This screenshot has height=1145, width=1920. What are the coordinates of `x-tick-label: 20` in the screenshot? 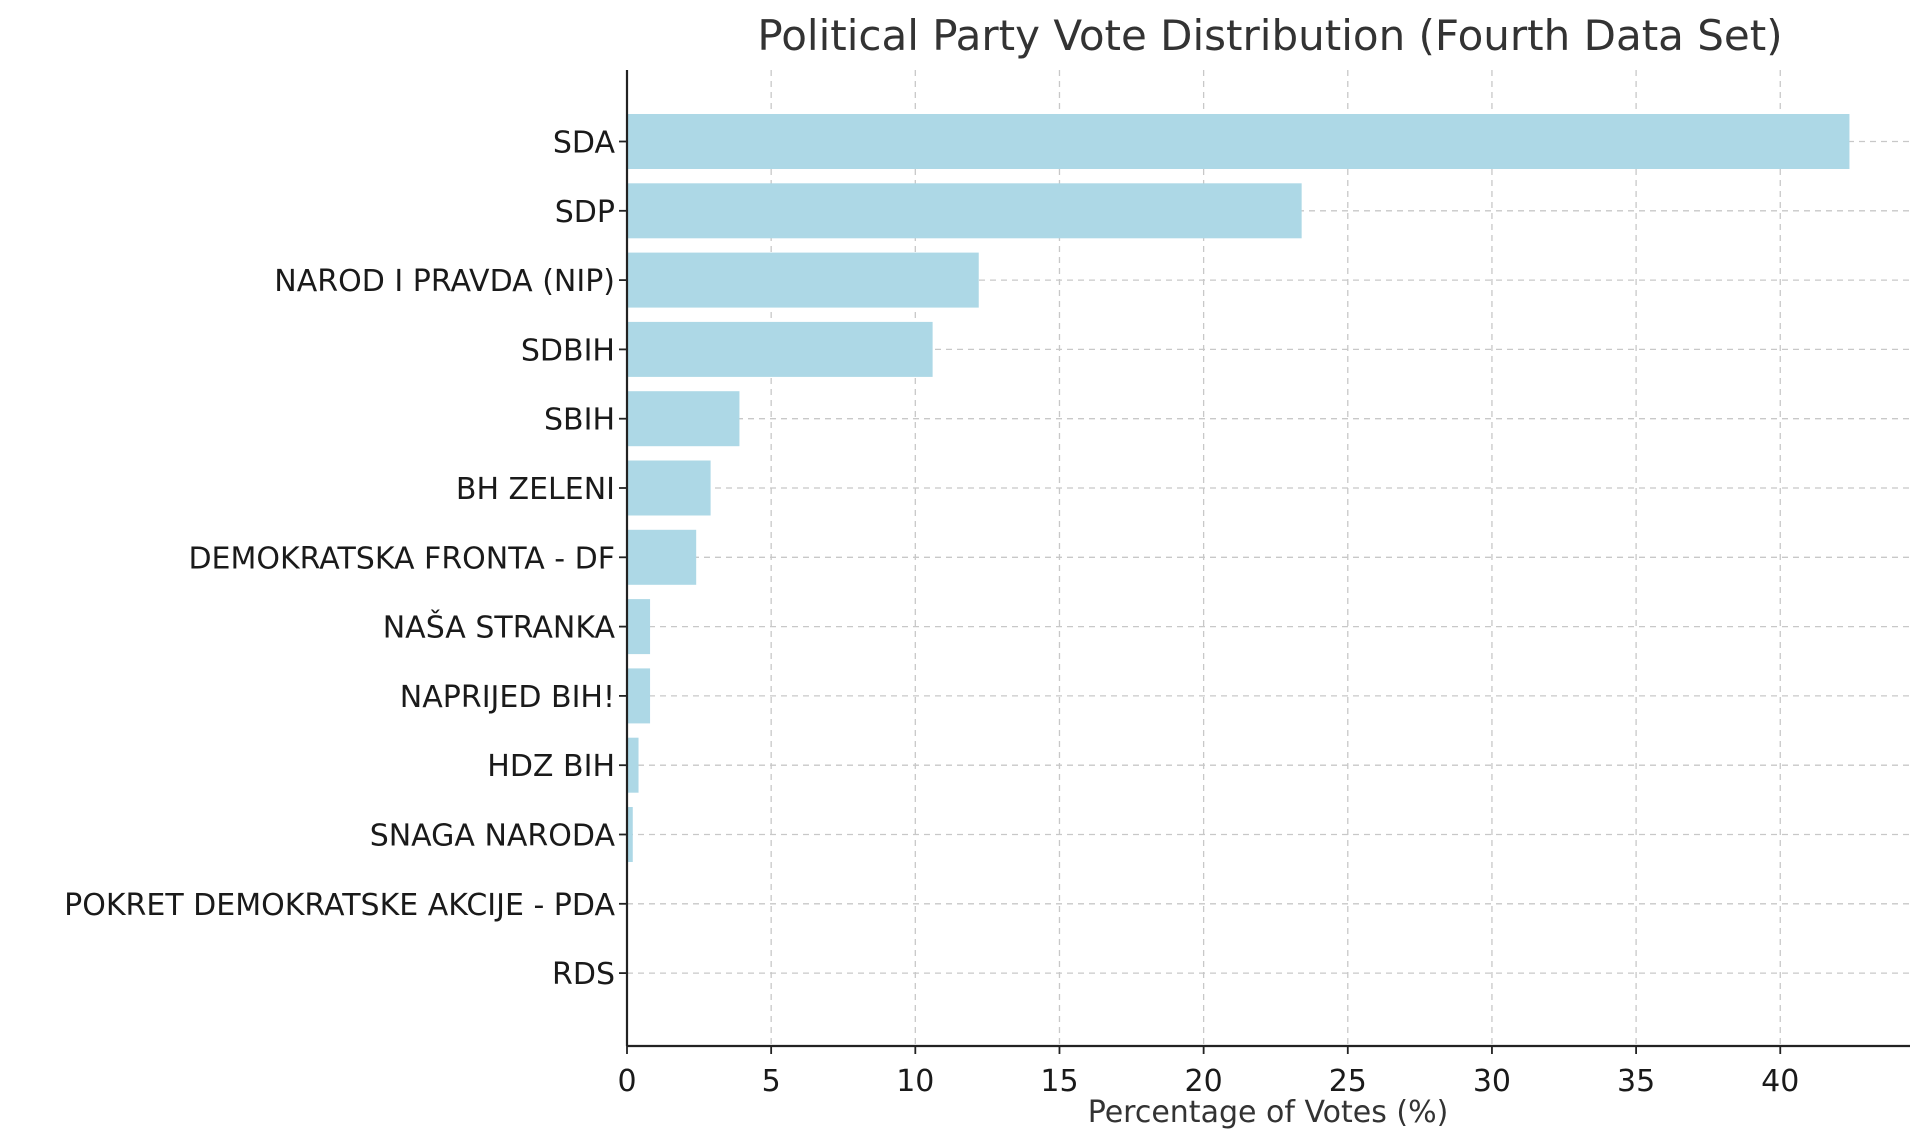 It's located at (1204, 1081).